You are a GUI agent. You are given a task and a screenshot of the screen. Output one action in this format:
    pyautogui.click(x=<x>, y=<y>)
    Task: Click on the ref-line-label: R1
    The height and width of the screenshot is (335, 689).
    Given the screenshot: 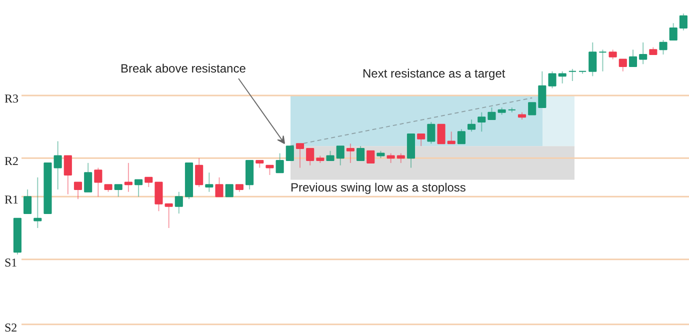 What is the action you would take?
    pyautogui.click(x=11, y=199)
    